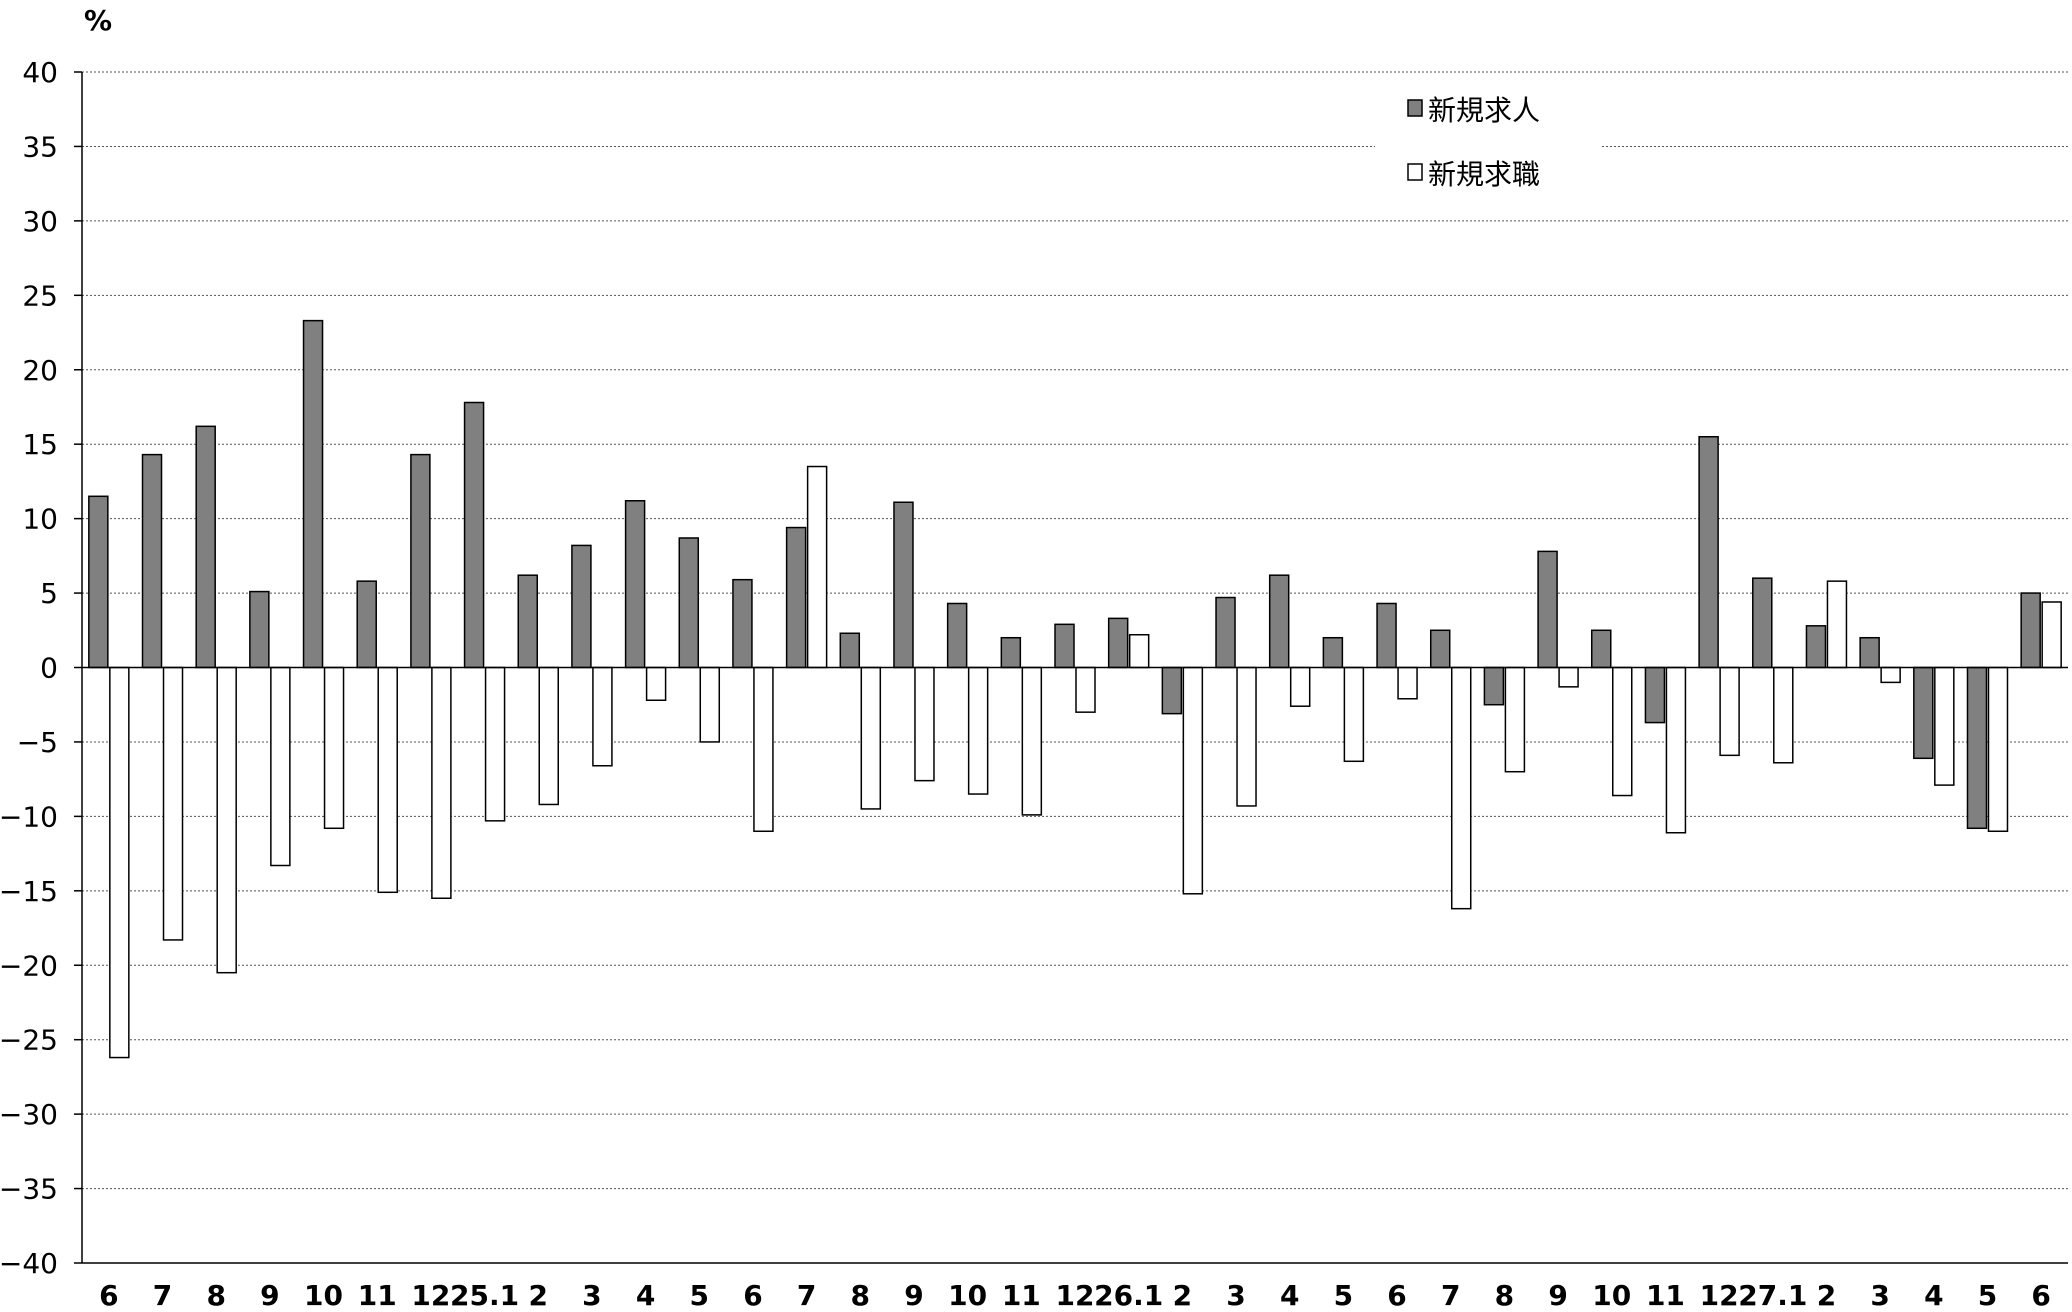 The height and width of the screenshot is (1312, 2072). I want to click on y-tick-label: 0, so click(49, 668).